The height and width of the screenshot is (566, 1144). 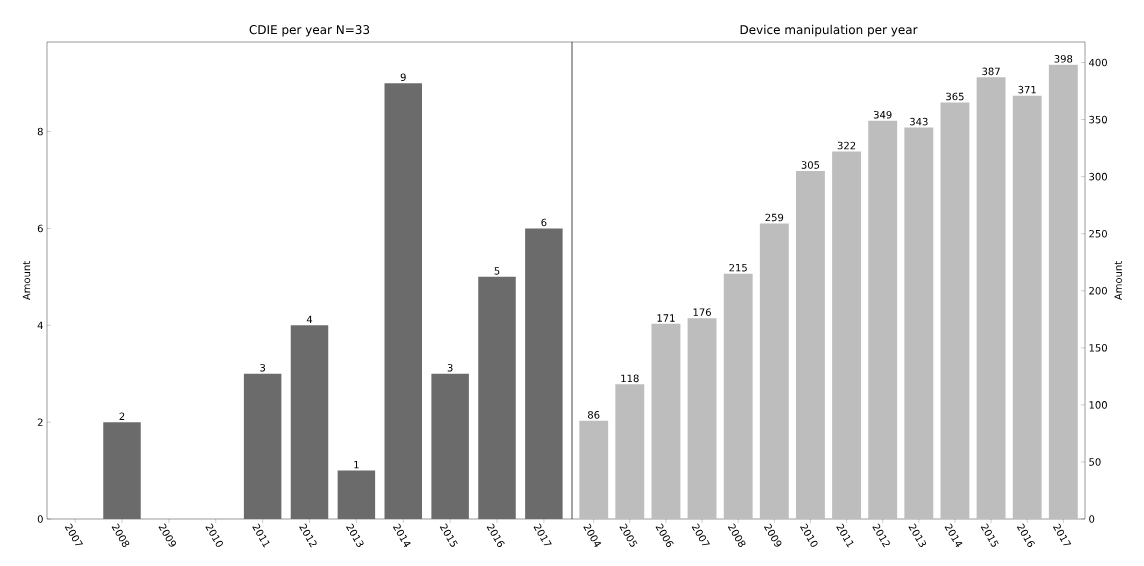 What do you see at coordinates (497, 271) in the screenshot?
I see `data-label: 5` at bounding box center [497, 271].